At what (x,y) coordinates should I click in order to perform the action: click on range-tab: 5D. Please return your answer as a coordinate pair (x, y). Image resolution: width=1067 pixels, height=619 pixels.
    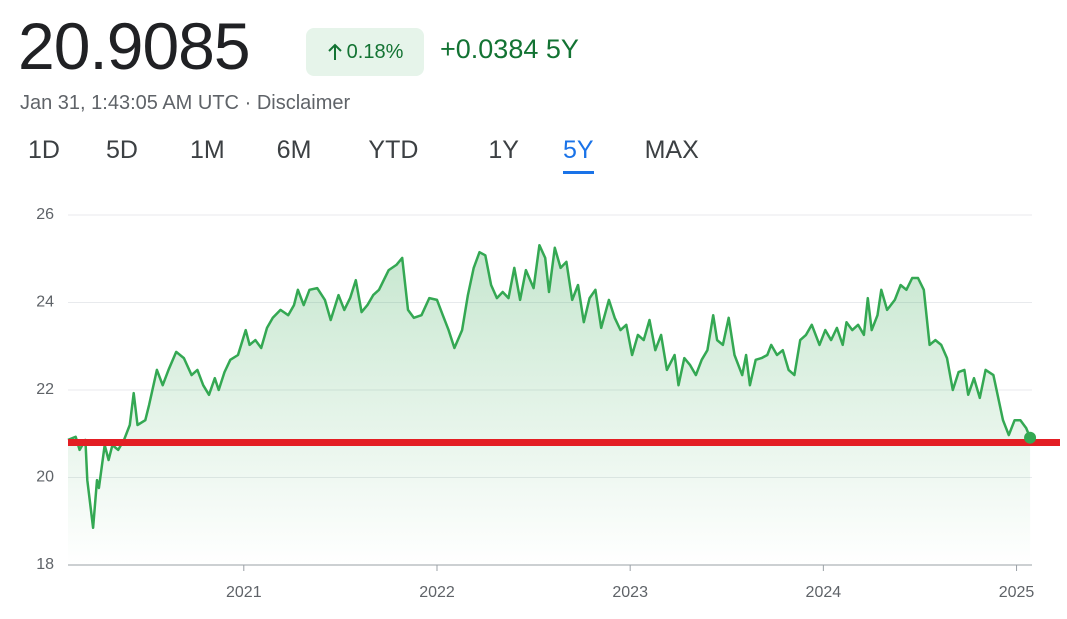
    Looking at the image, I should click on (121, 150).